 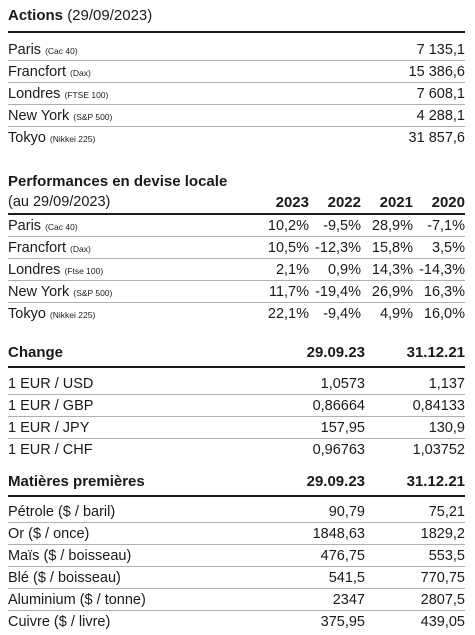 I want to click on index-label: (FTSE 100), so click(x=86, y=94).